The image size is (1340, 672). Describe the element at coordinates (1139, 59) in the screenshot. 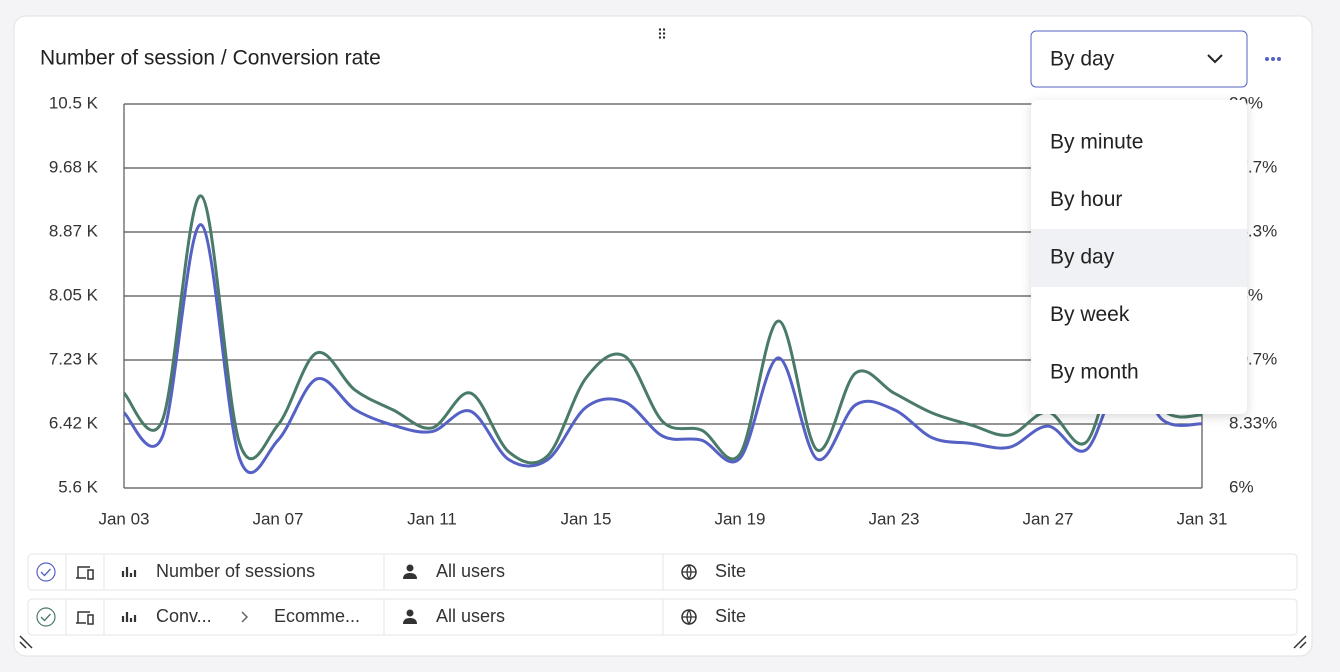

I see `interval-dropdown` at that location.